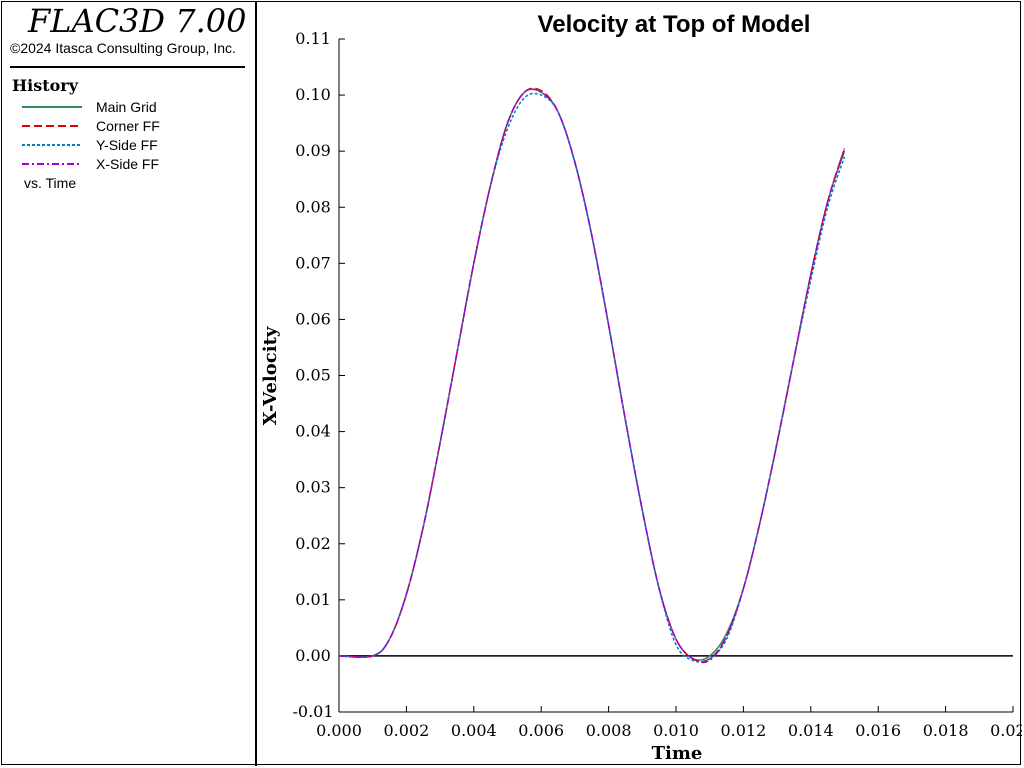 The width and height of the screenshot is (1024, 768). Describe the element at coordinates (313, 431) in the screenshot. I see `y-tick-label: 0.04` at that location.